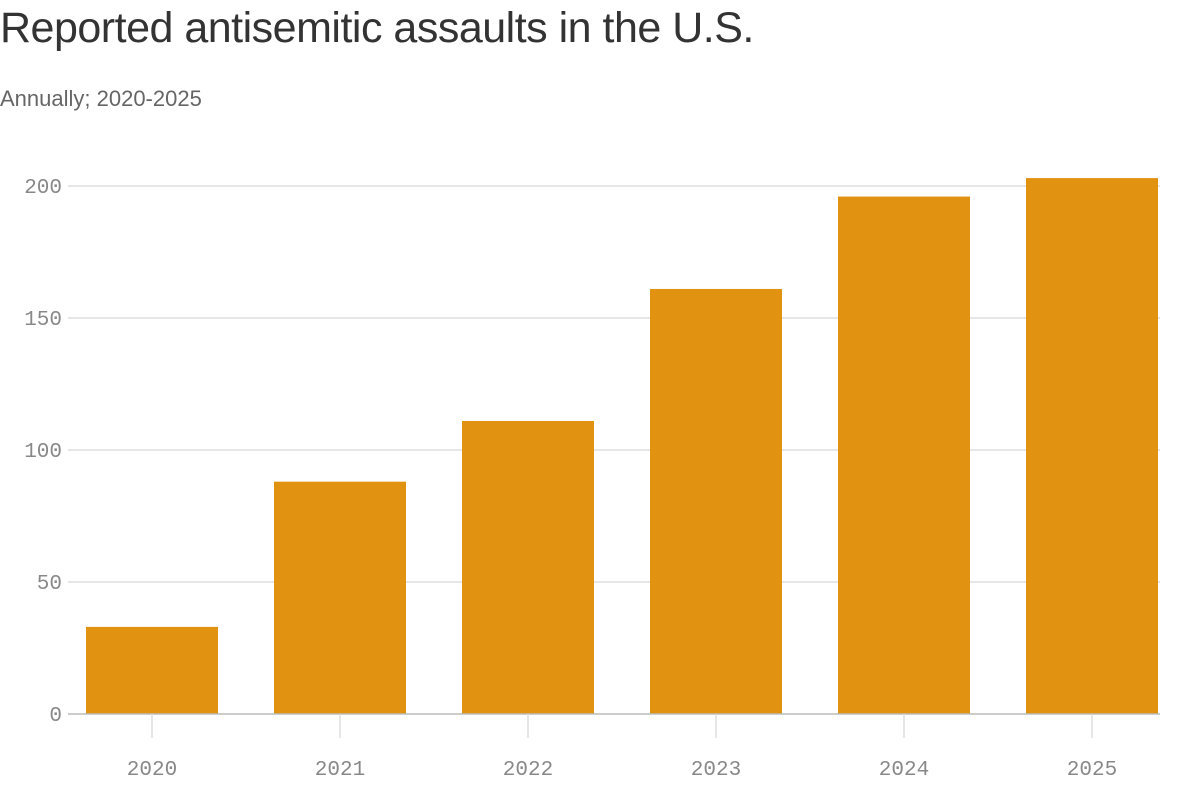  Describe the element at coordinates (101, 98) in the screenshot. I see `chart-subtitle: Annually; 2020-2025` at that location.